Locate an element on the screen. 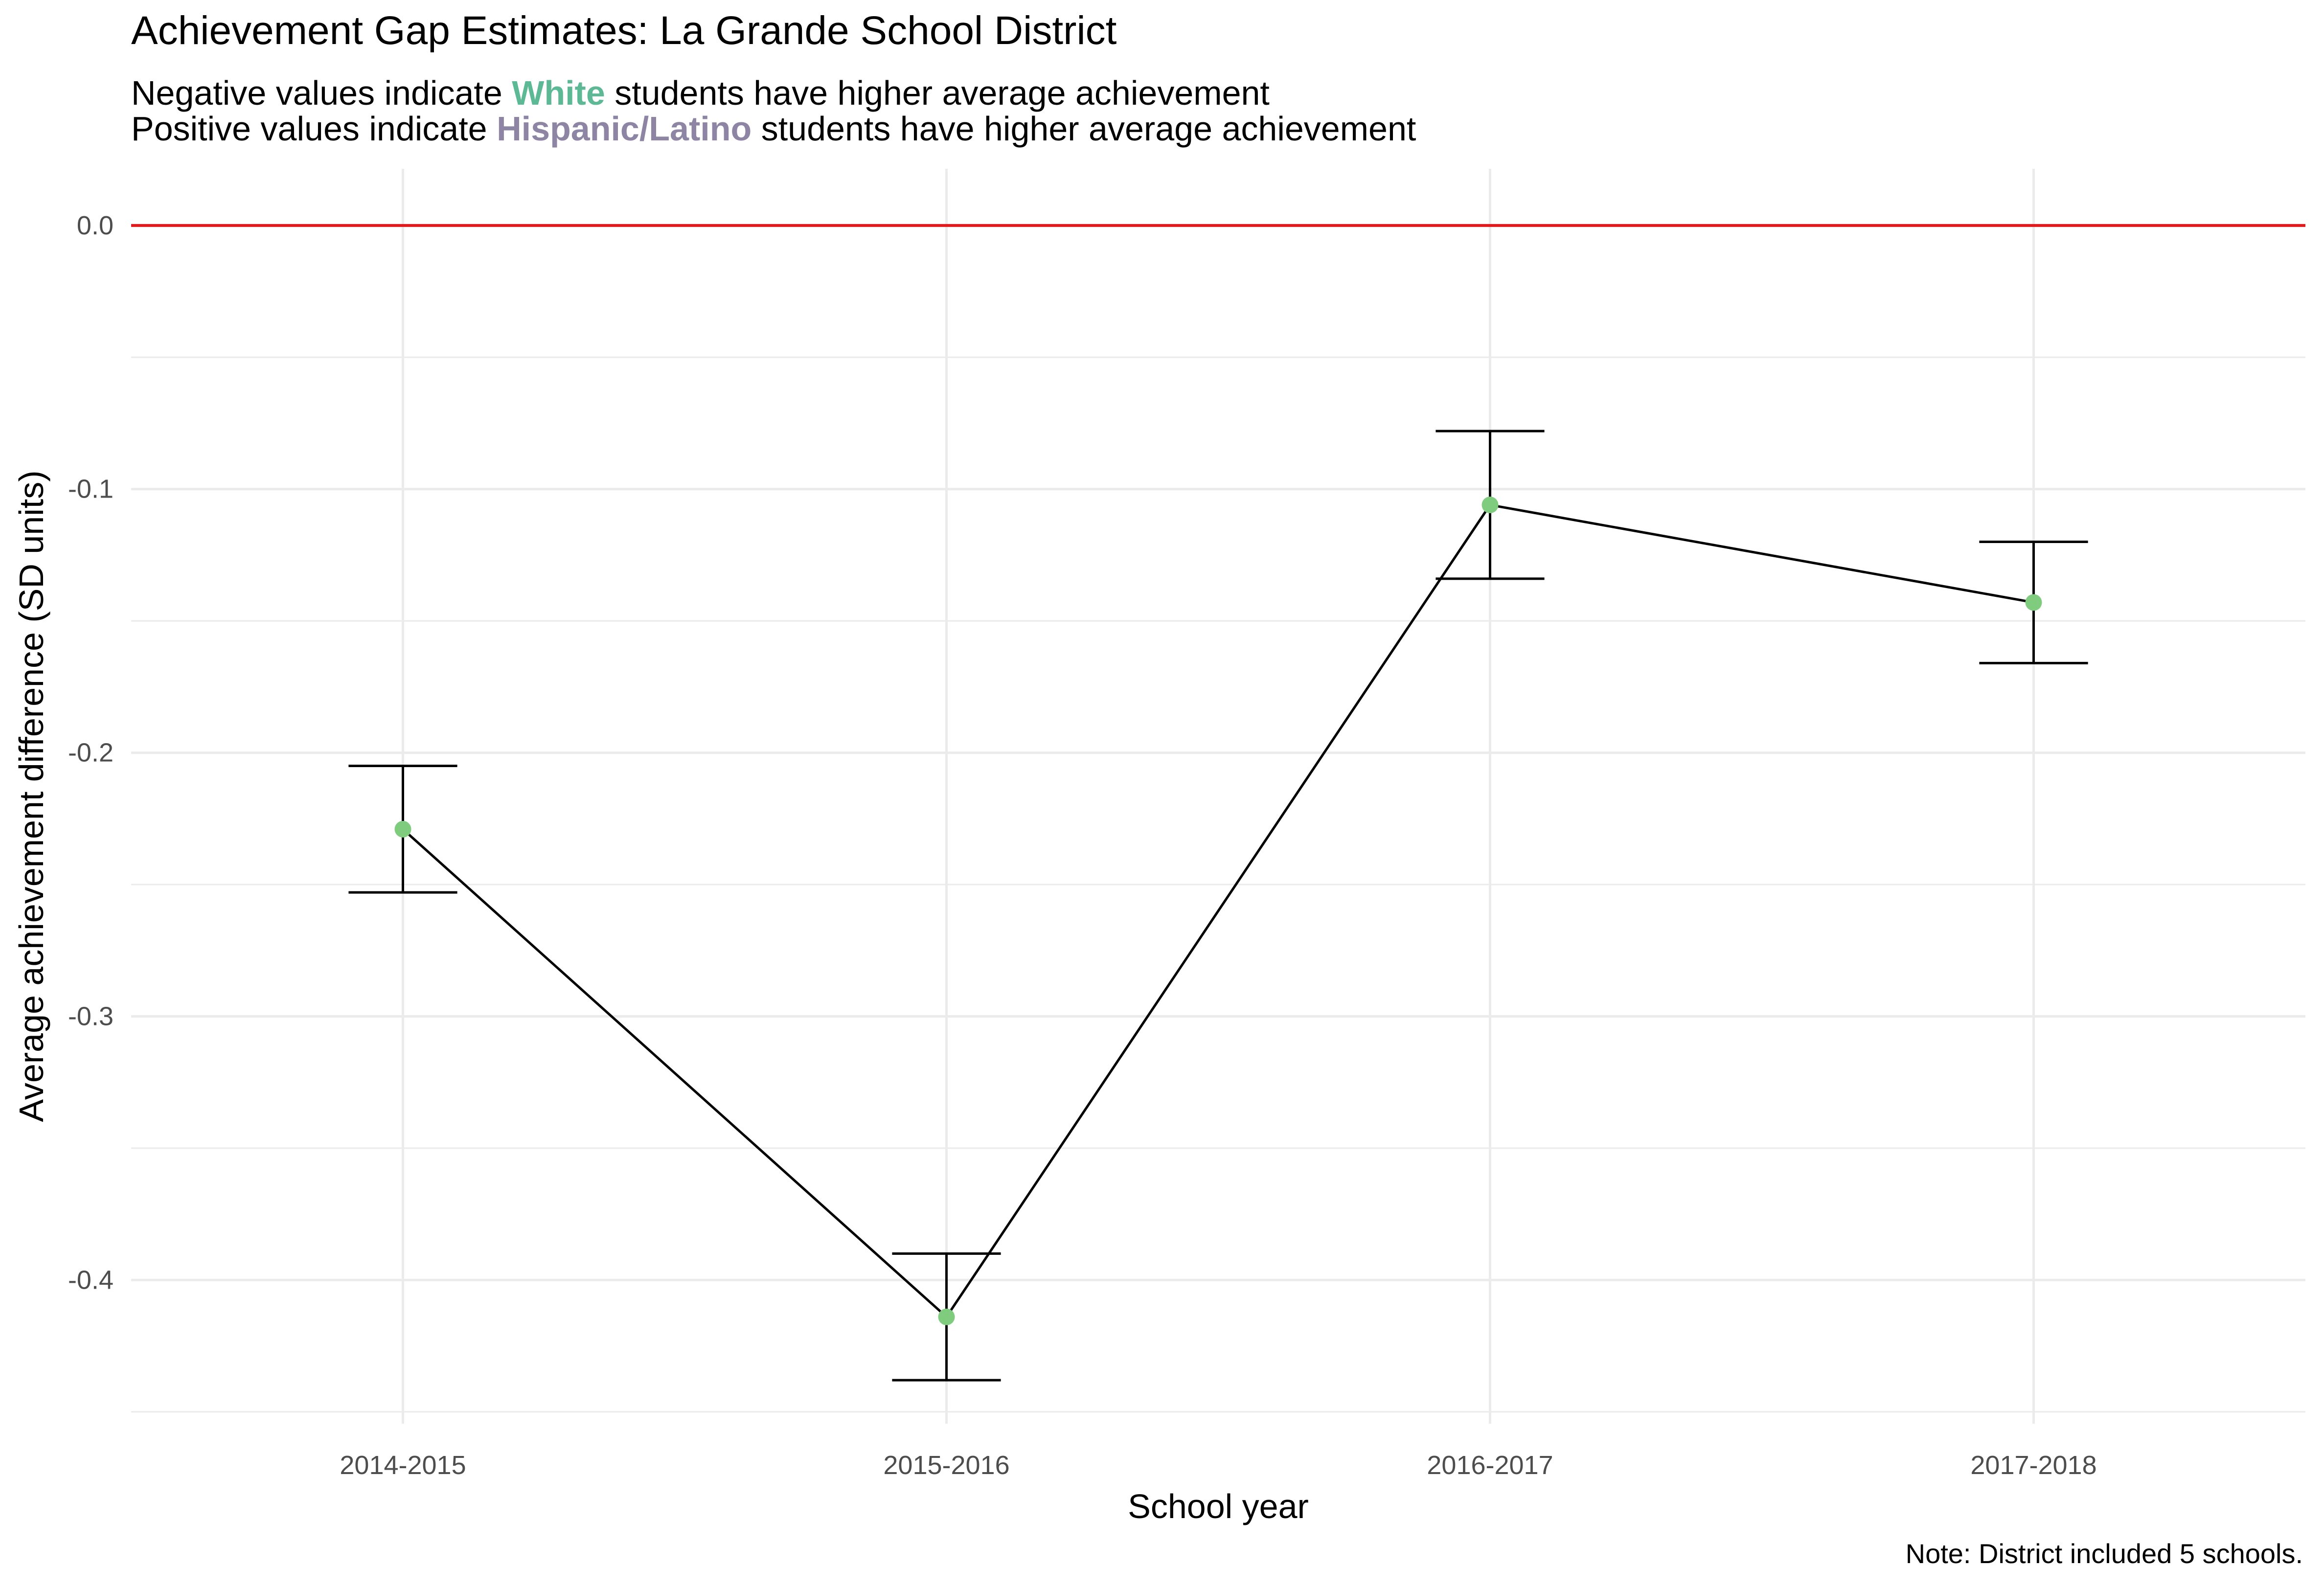  x-axis-label: School year is located at coordinates (1219, 1506).